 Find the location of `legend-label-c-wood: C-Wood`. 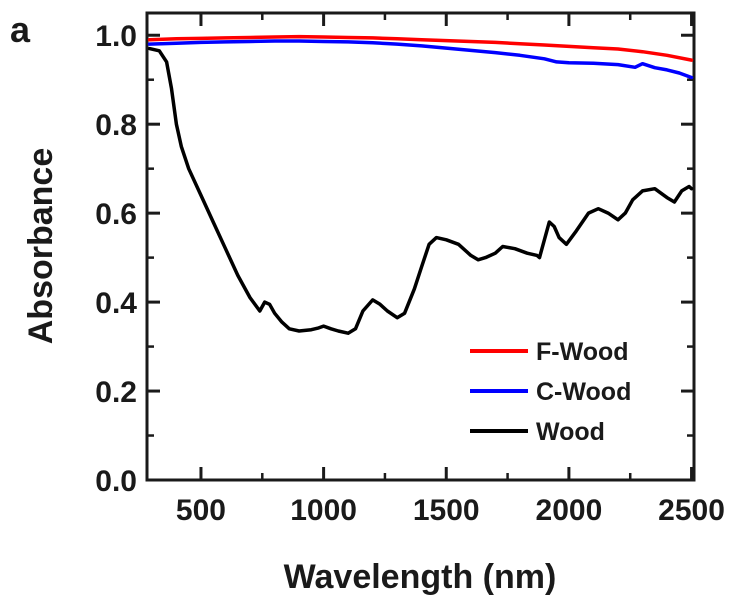

legend-label-c-wood: C-Wood is located at coordinates (583, 392).